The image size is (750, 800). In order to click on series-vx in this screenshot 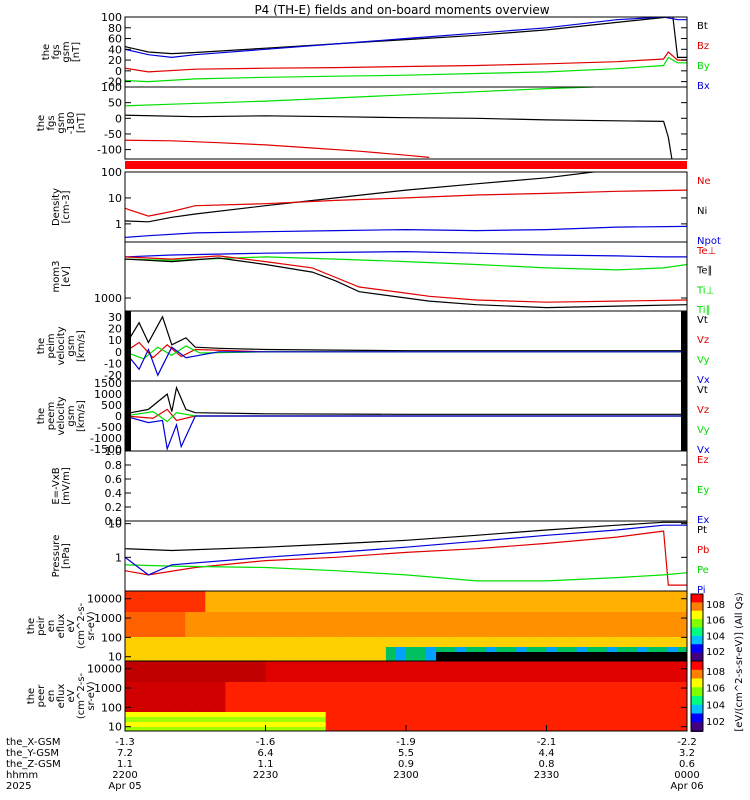, I will do `click(406, 433)`.